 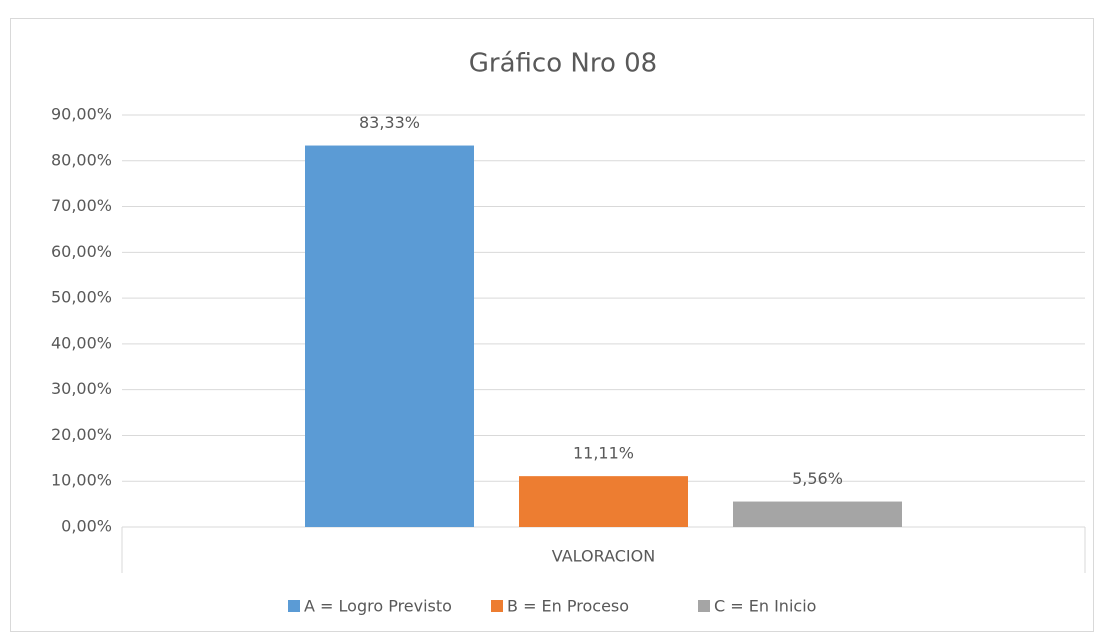 I want to click on data-label: 83,33%, so click(x=389, y=122).